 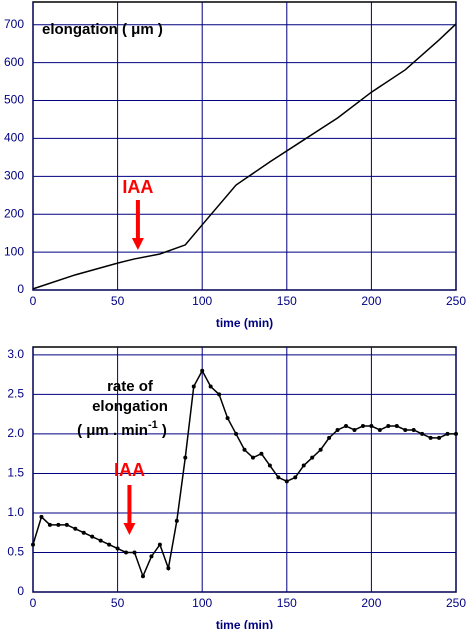 I want to click on y-tick-label: 1.5, so click(x=15, y=473).